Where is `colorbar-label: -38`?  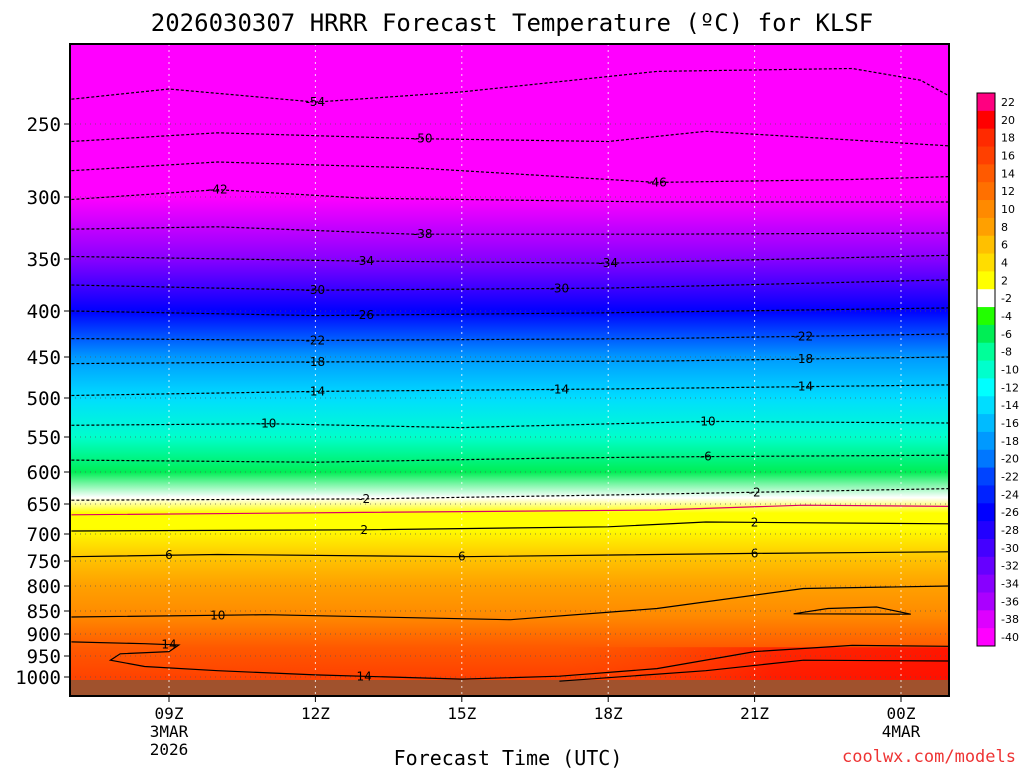
colorbar-label: -38 is located at coordinates (1010, 619).